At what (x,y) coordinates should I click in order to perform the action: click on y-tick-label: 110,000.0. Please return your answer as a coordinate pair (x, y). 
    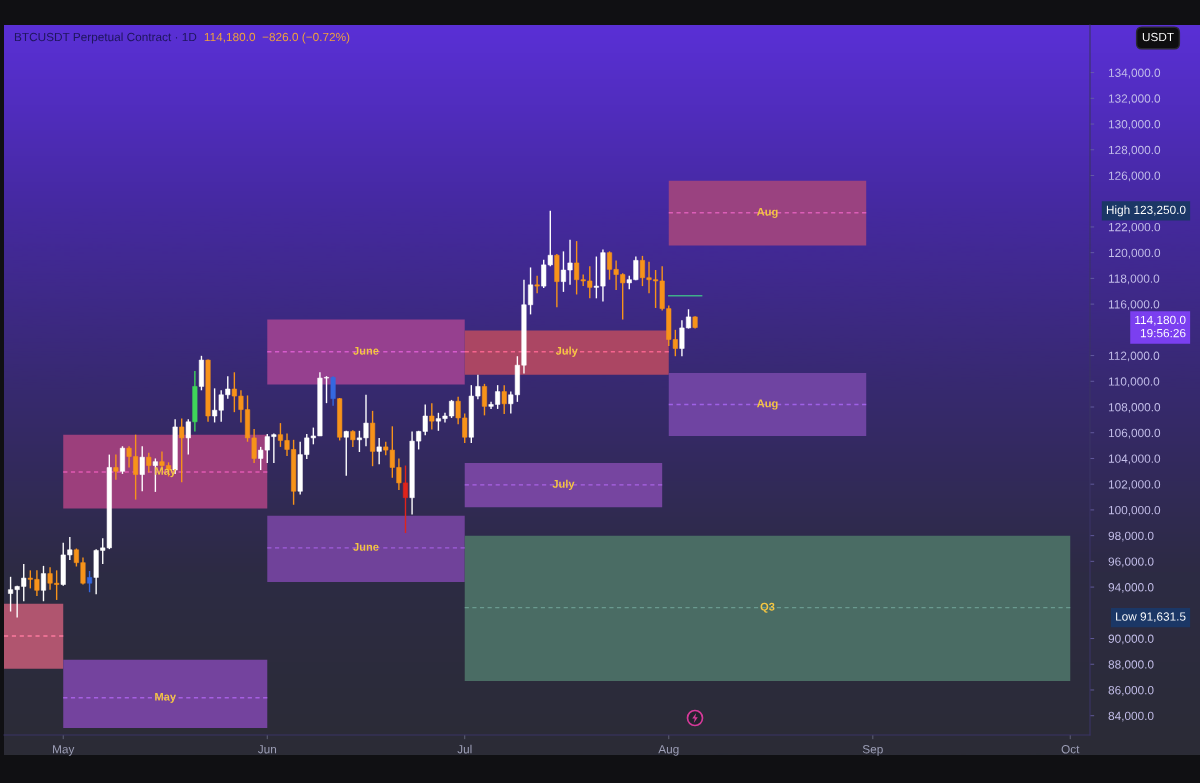
    Looking at the image, I should click on (1134, 382).